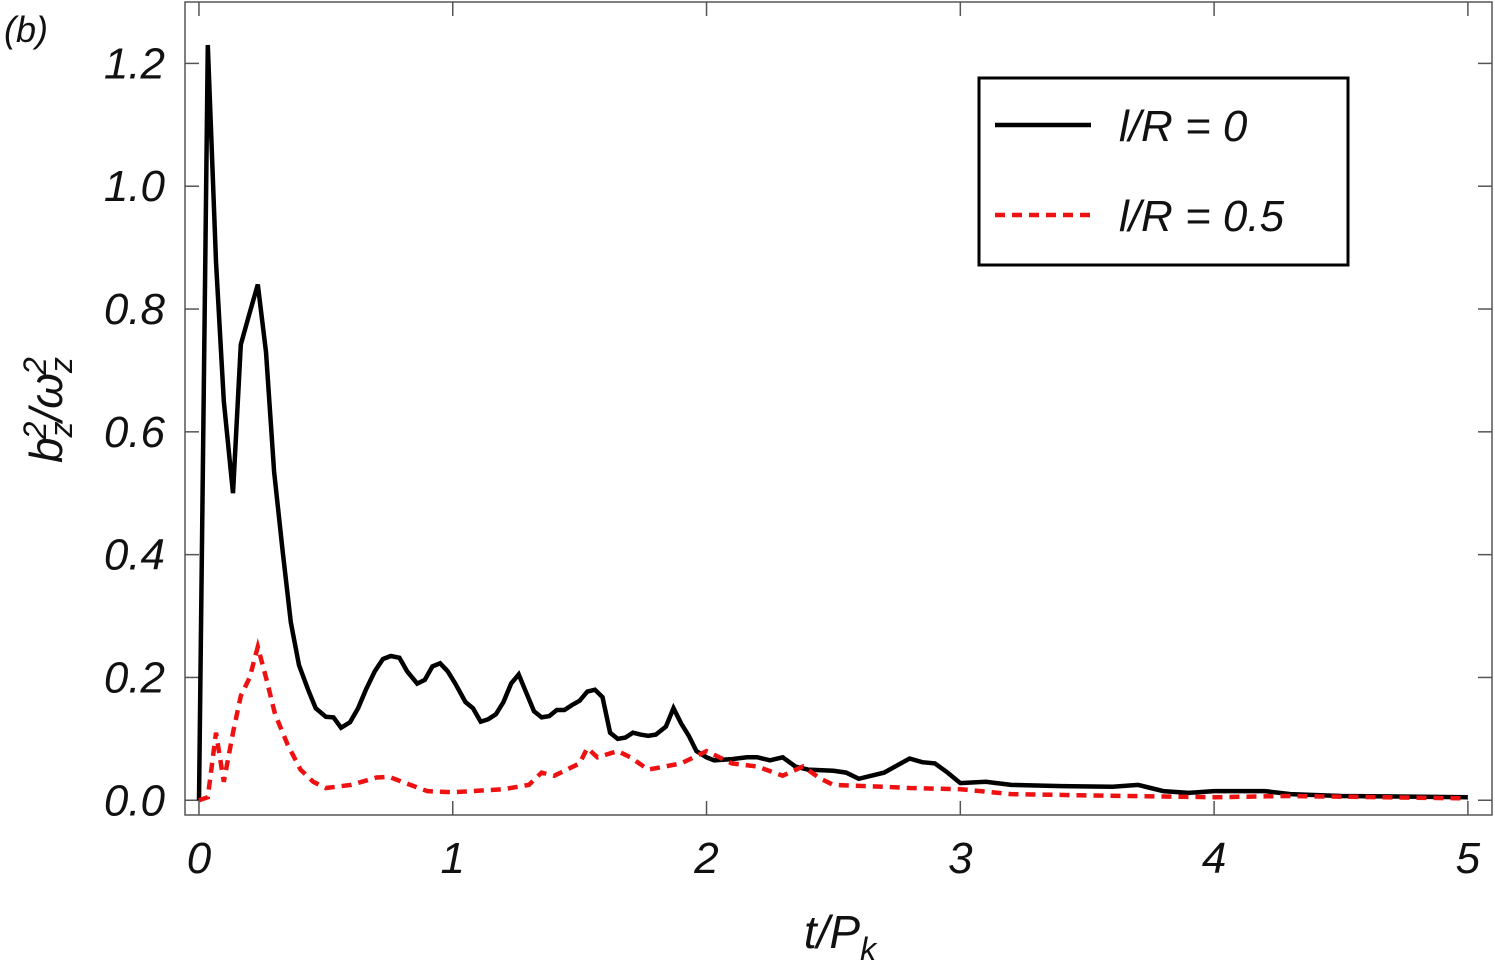  What do you see at coordinates (1183, 126) in the screenshot?
I see `legend-label: l/R = 0` at bounding box center [1183, 126].